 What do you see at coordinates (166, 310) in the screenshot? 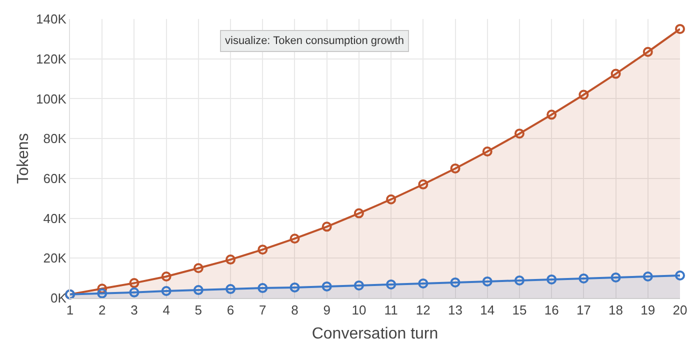
I see `x-tick-label: 4` at bounding box center [166, 310].